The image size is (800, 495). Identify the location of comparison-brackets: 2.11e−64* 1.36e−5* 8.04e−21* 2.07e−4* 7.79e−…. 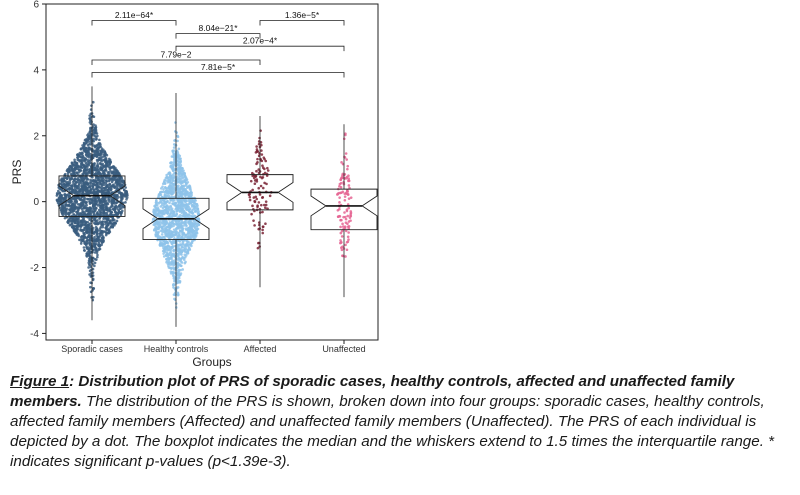
(218, 44).